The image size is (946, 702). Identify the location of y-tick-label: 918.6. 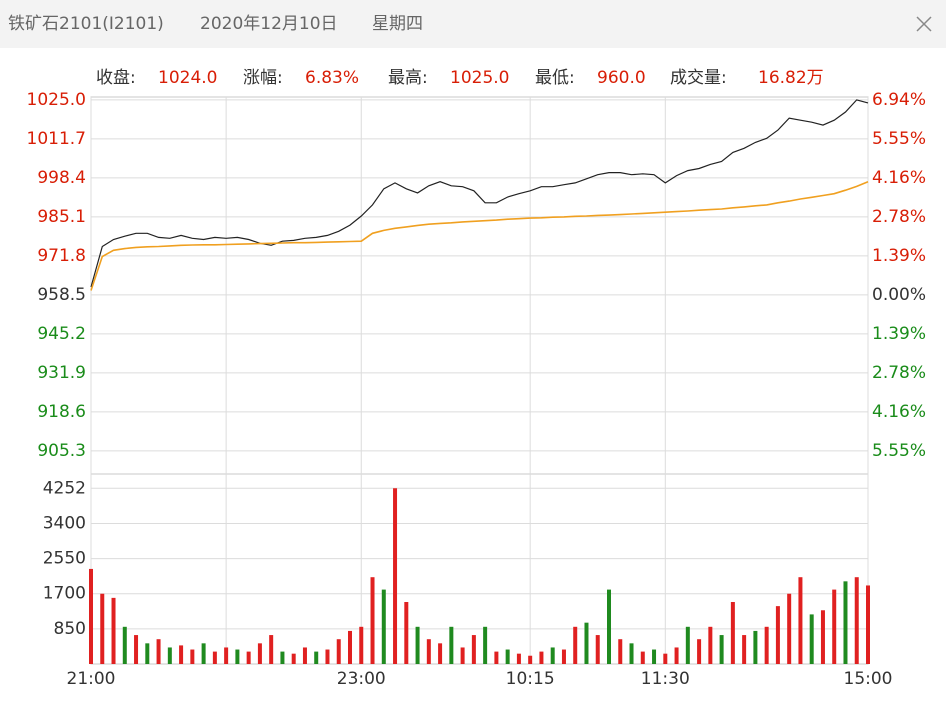
(61, 412).